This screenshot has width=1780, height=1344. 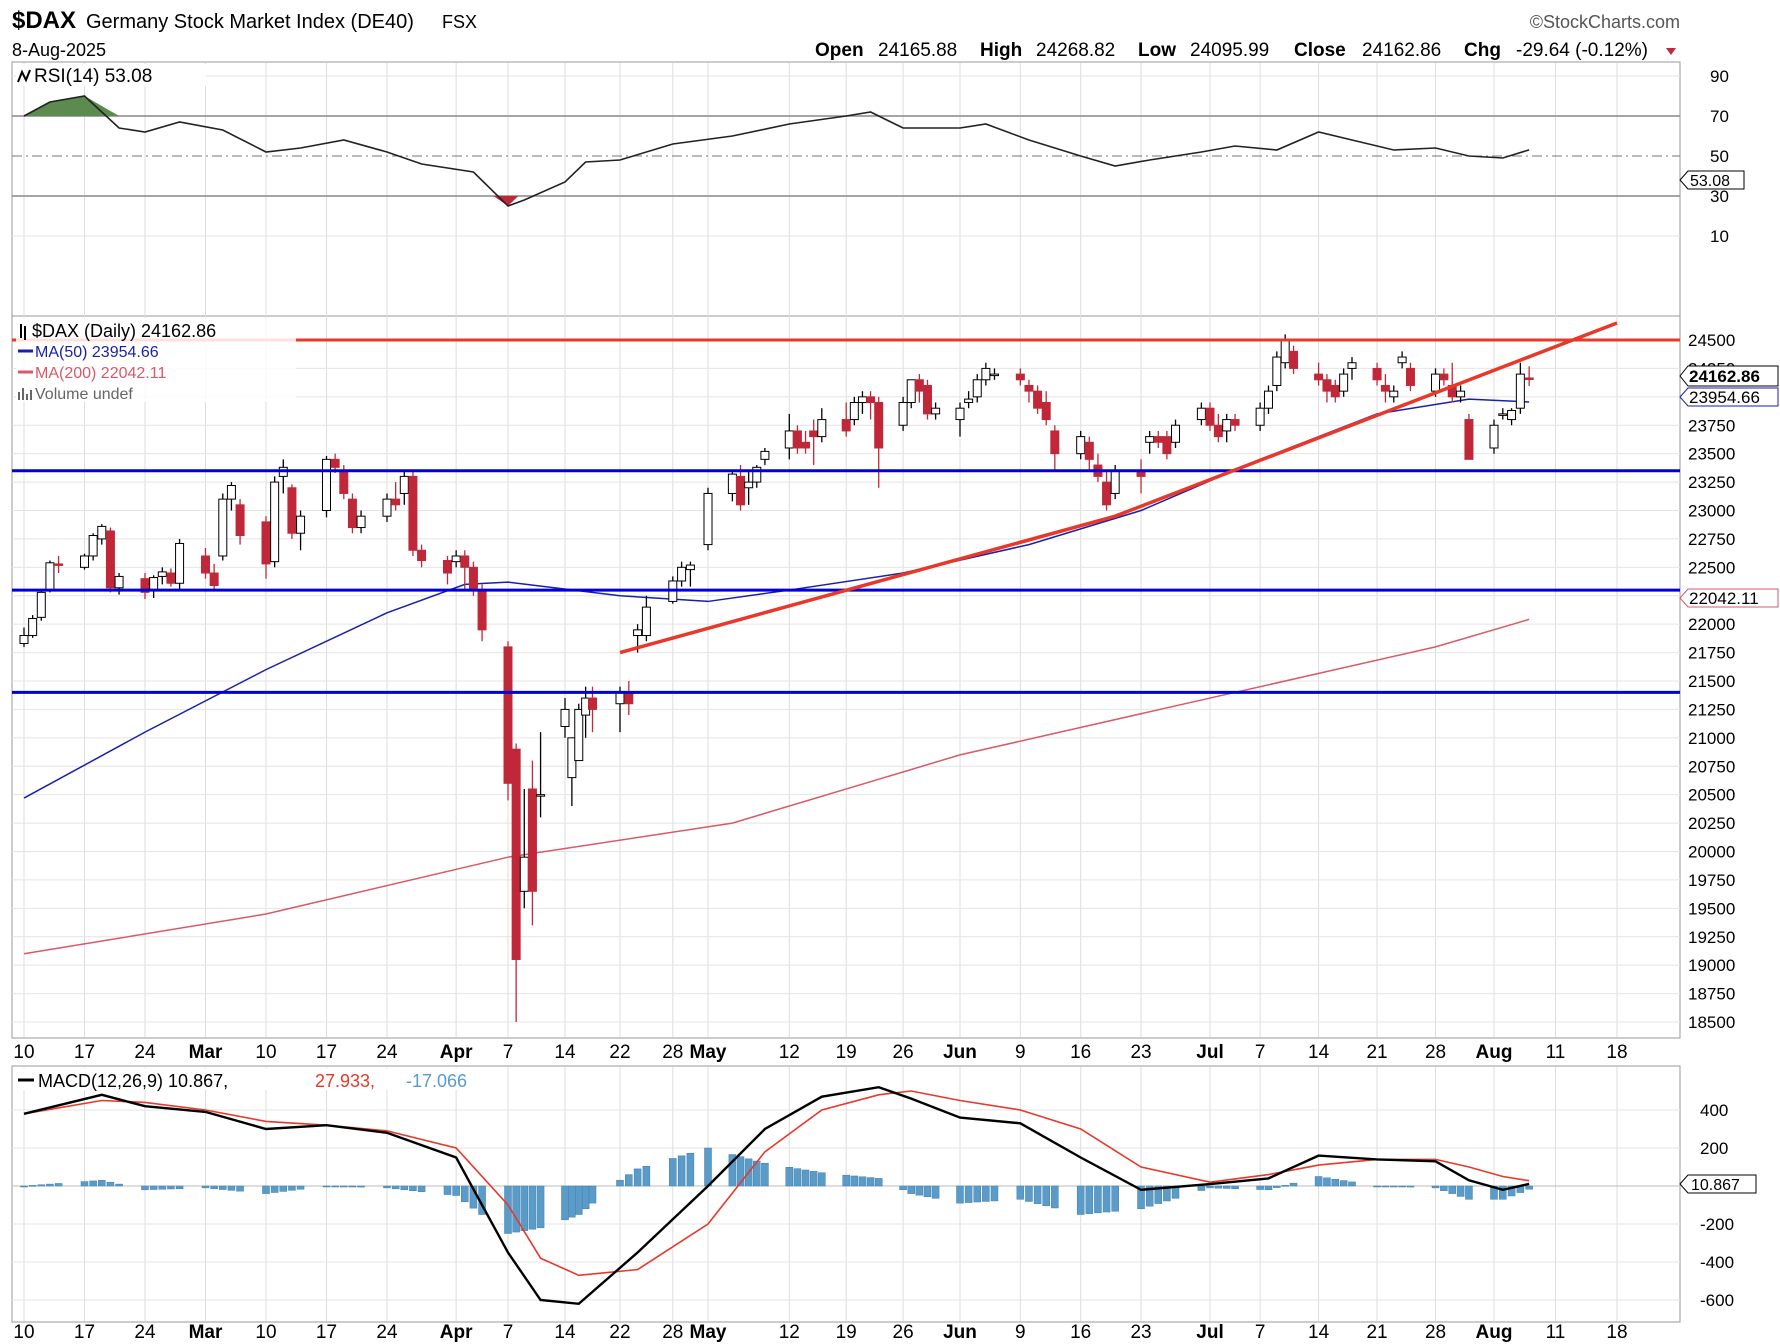 I want to click on chg-value: -29.64 (-0.12%), so click(x=1582, y=50).